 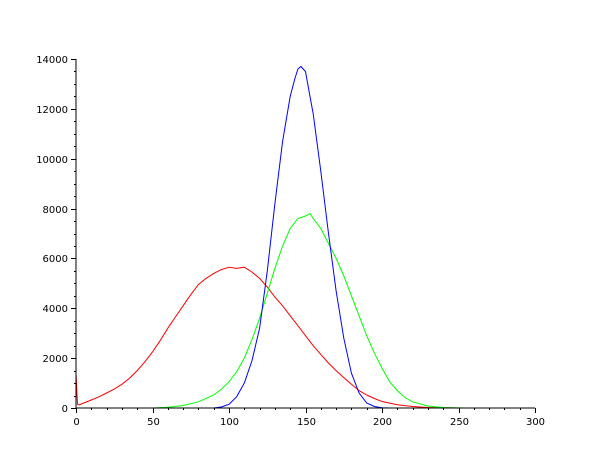 What do you see at coordinates (153, 422) in the screenshot?
I see `x-tick-label: 50` at bounding box center [153, 422].